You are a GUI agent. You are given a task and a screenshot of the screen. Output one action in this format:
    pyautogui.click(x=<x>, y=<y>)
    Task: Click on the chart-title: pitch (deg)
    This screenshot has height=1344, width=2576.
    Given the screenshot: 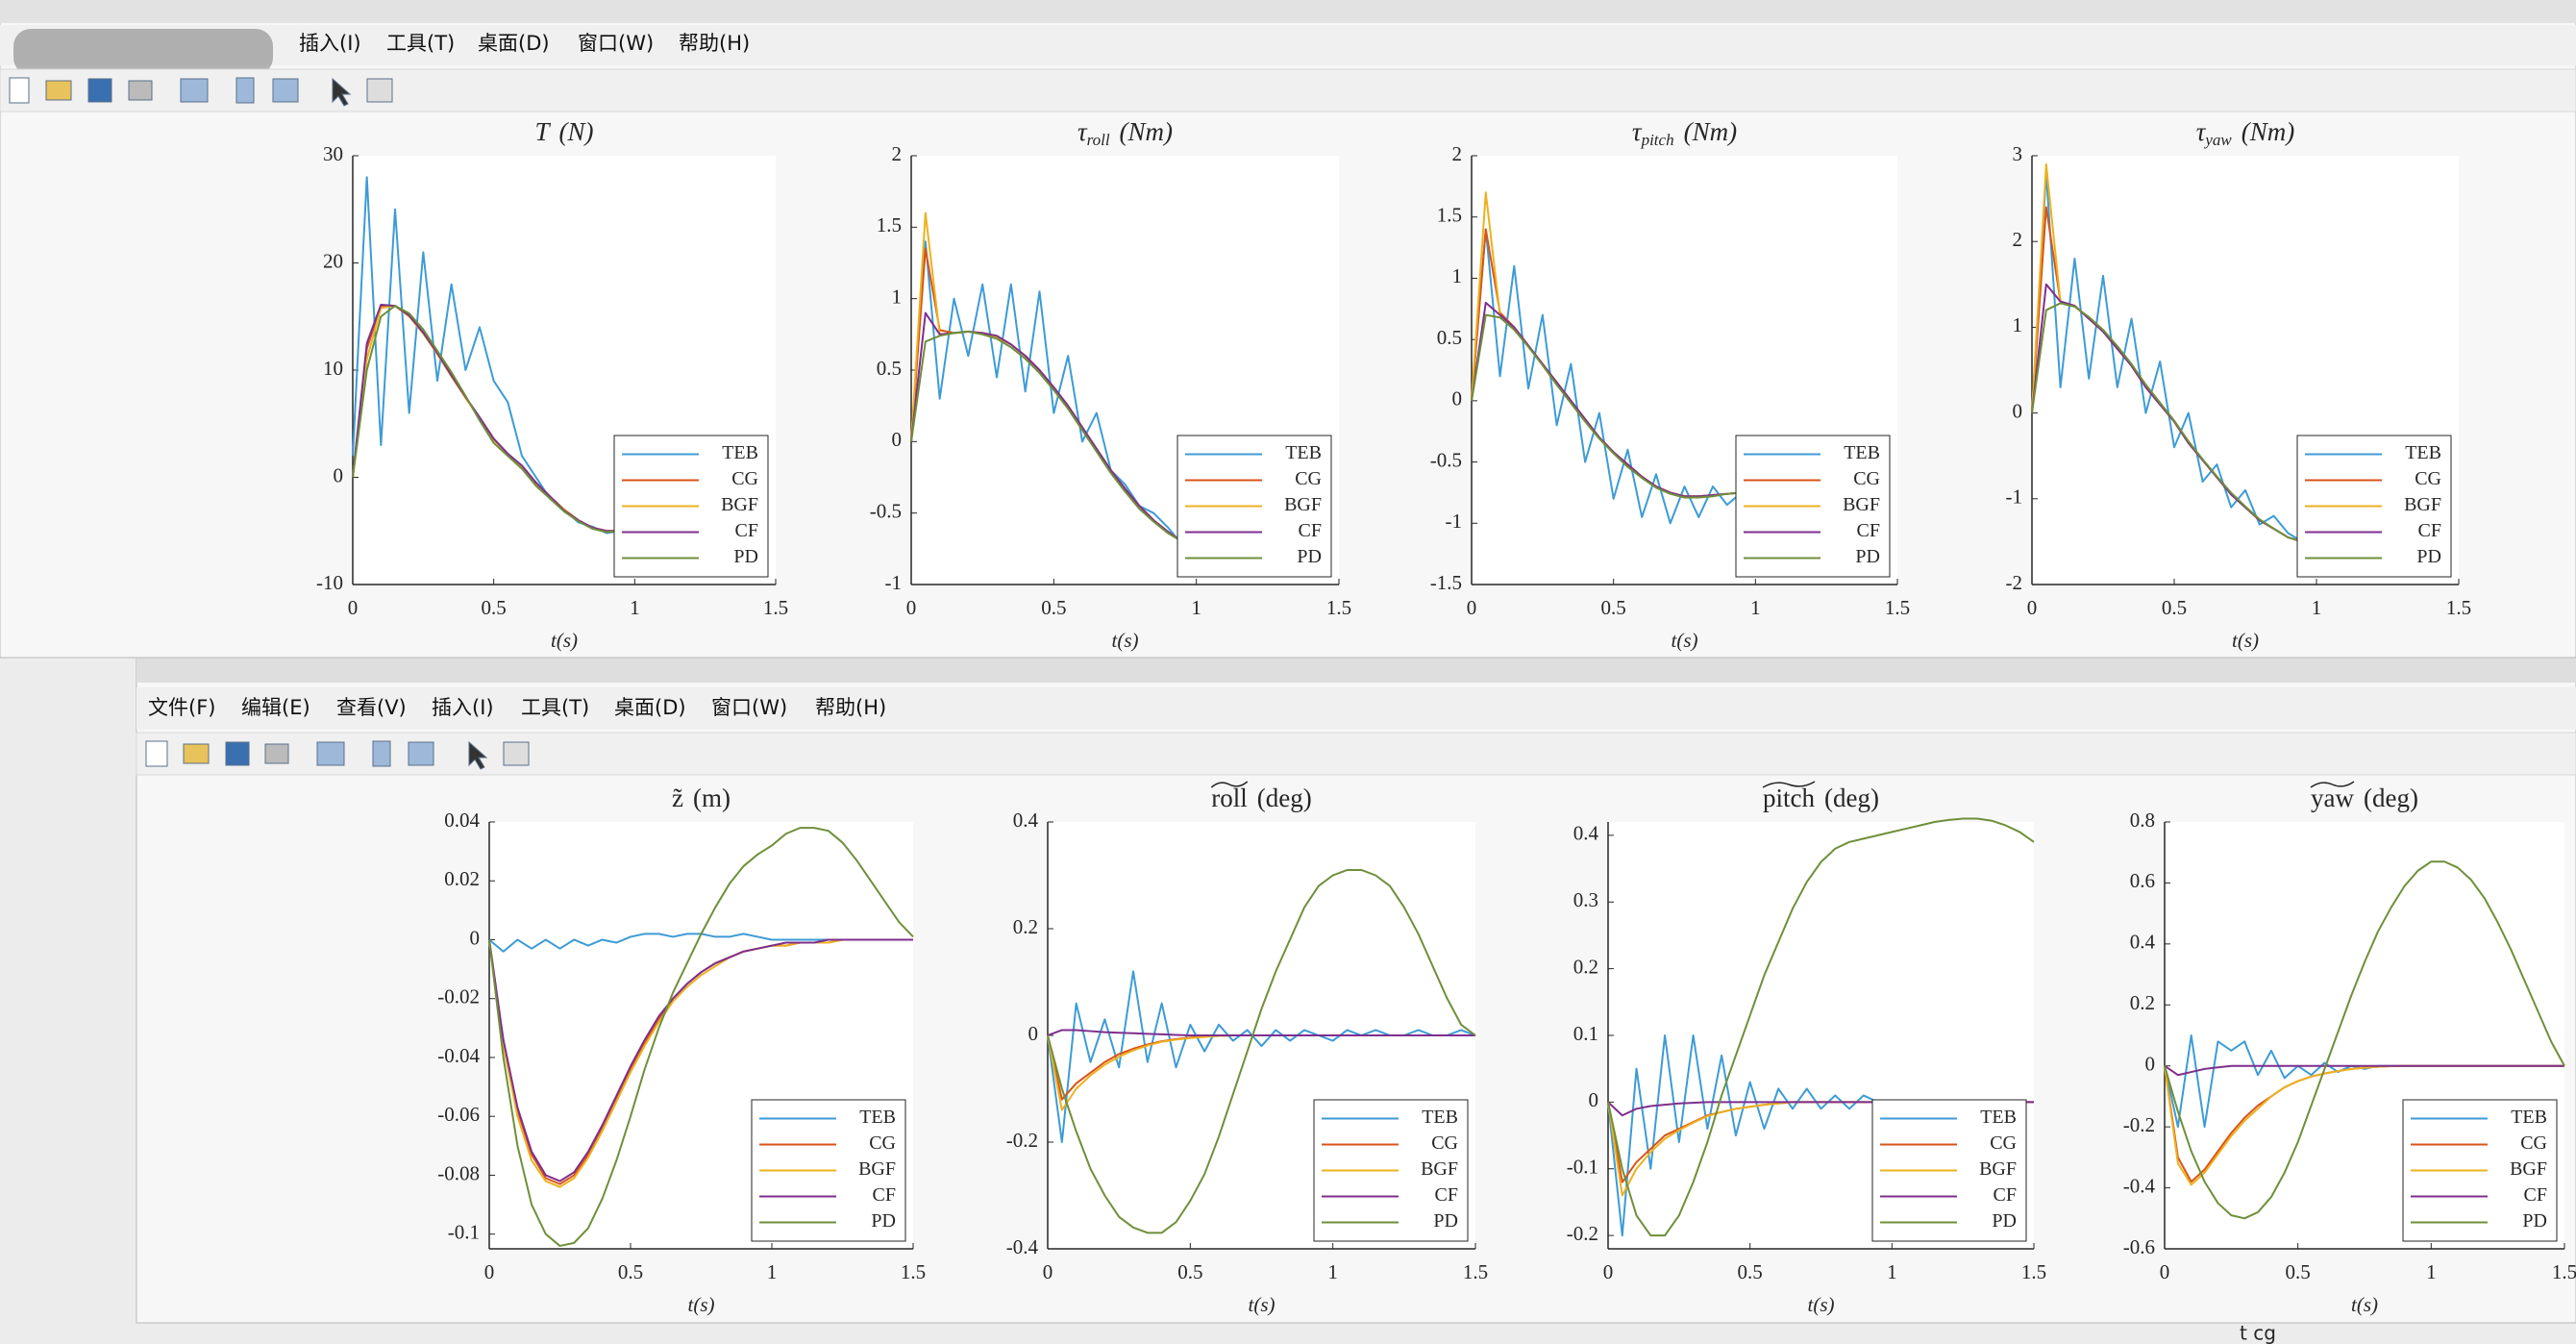 What is the action you would take?
    pyautogui.click(x=1821, y=798)
    